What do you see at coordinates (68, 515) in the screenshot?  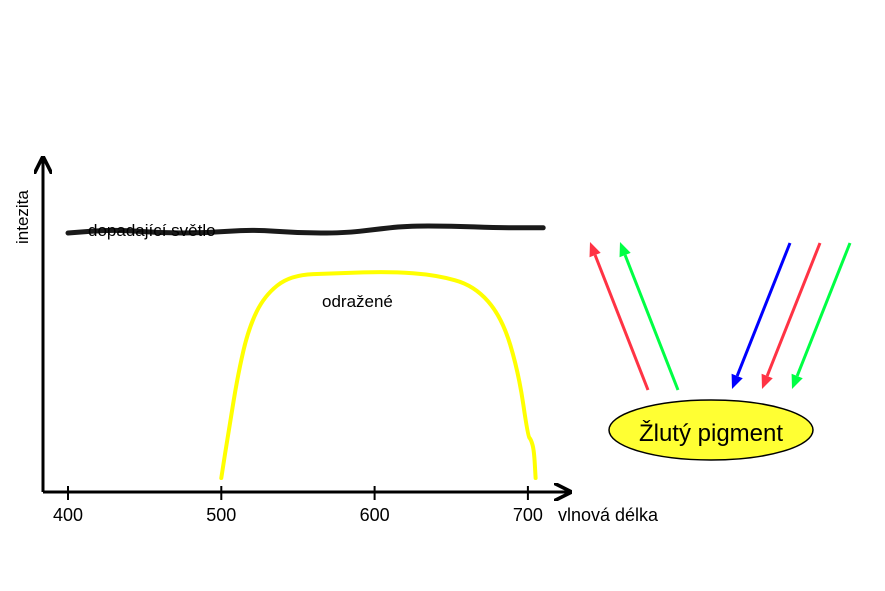 I see `x-tick-label: 400` at bounding box center [68, 515].